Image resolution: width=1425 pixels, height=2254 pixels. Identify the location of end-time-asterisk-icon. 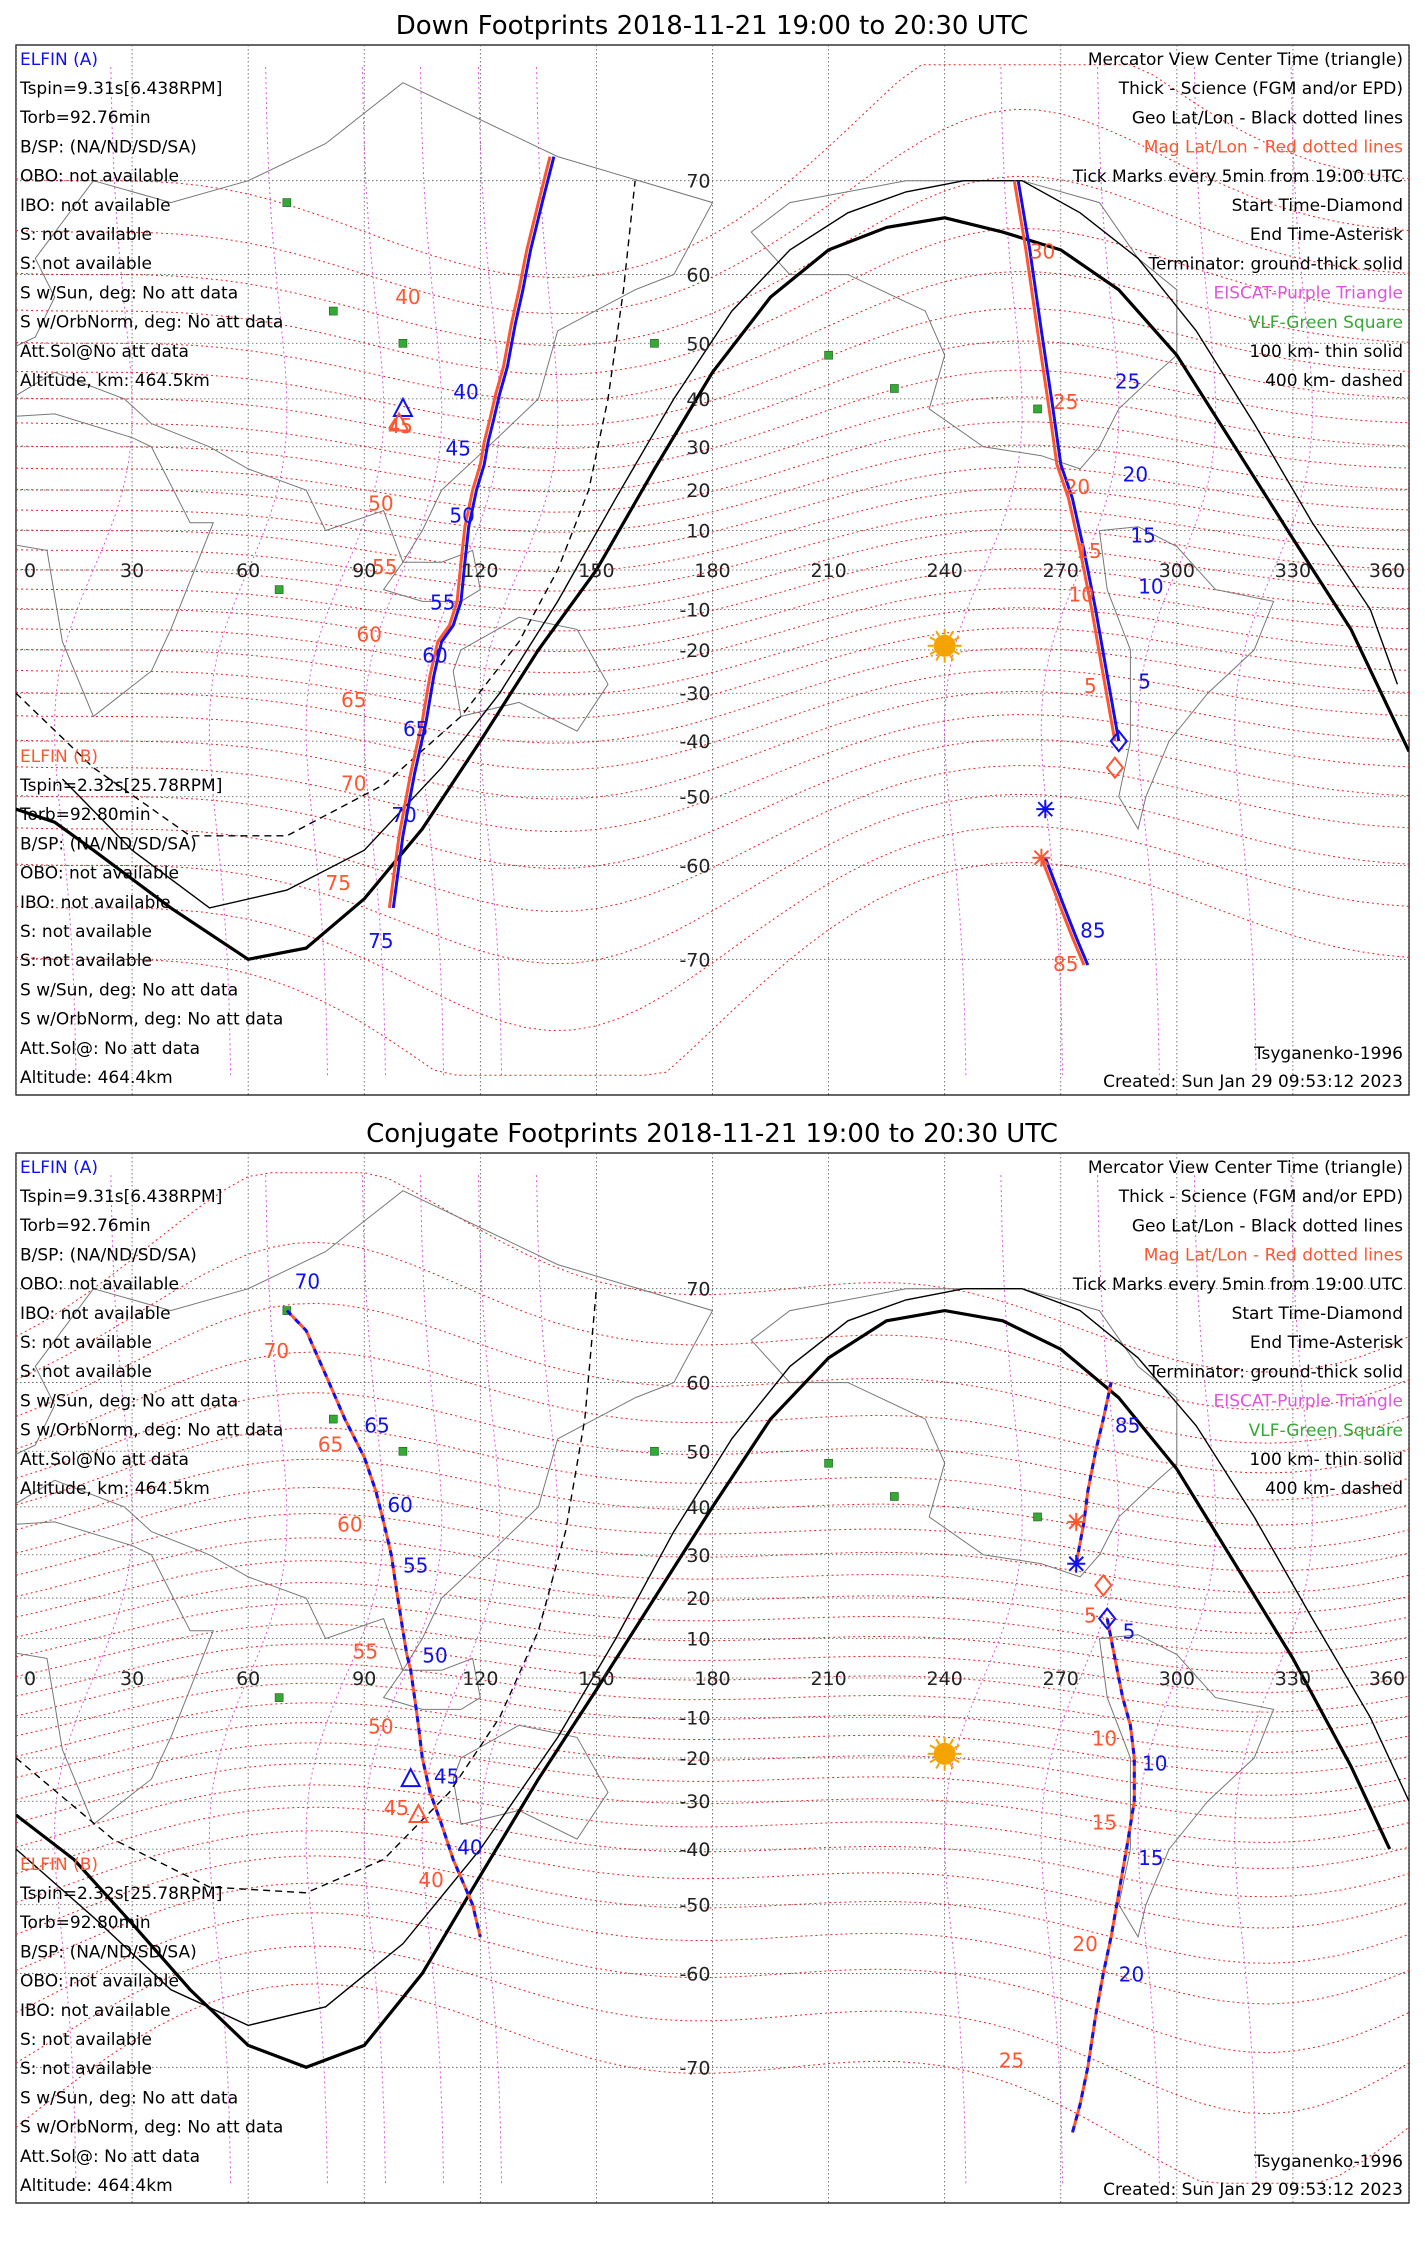
(1041, 857).